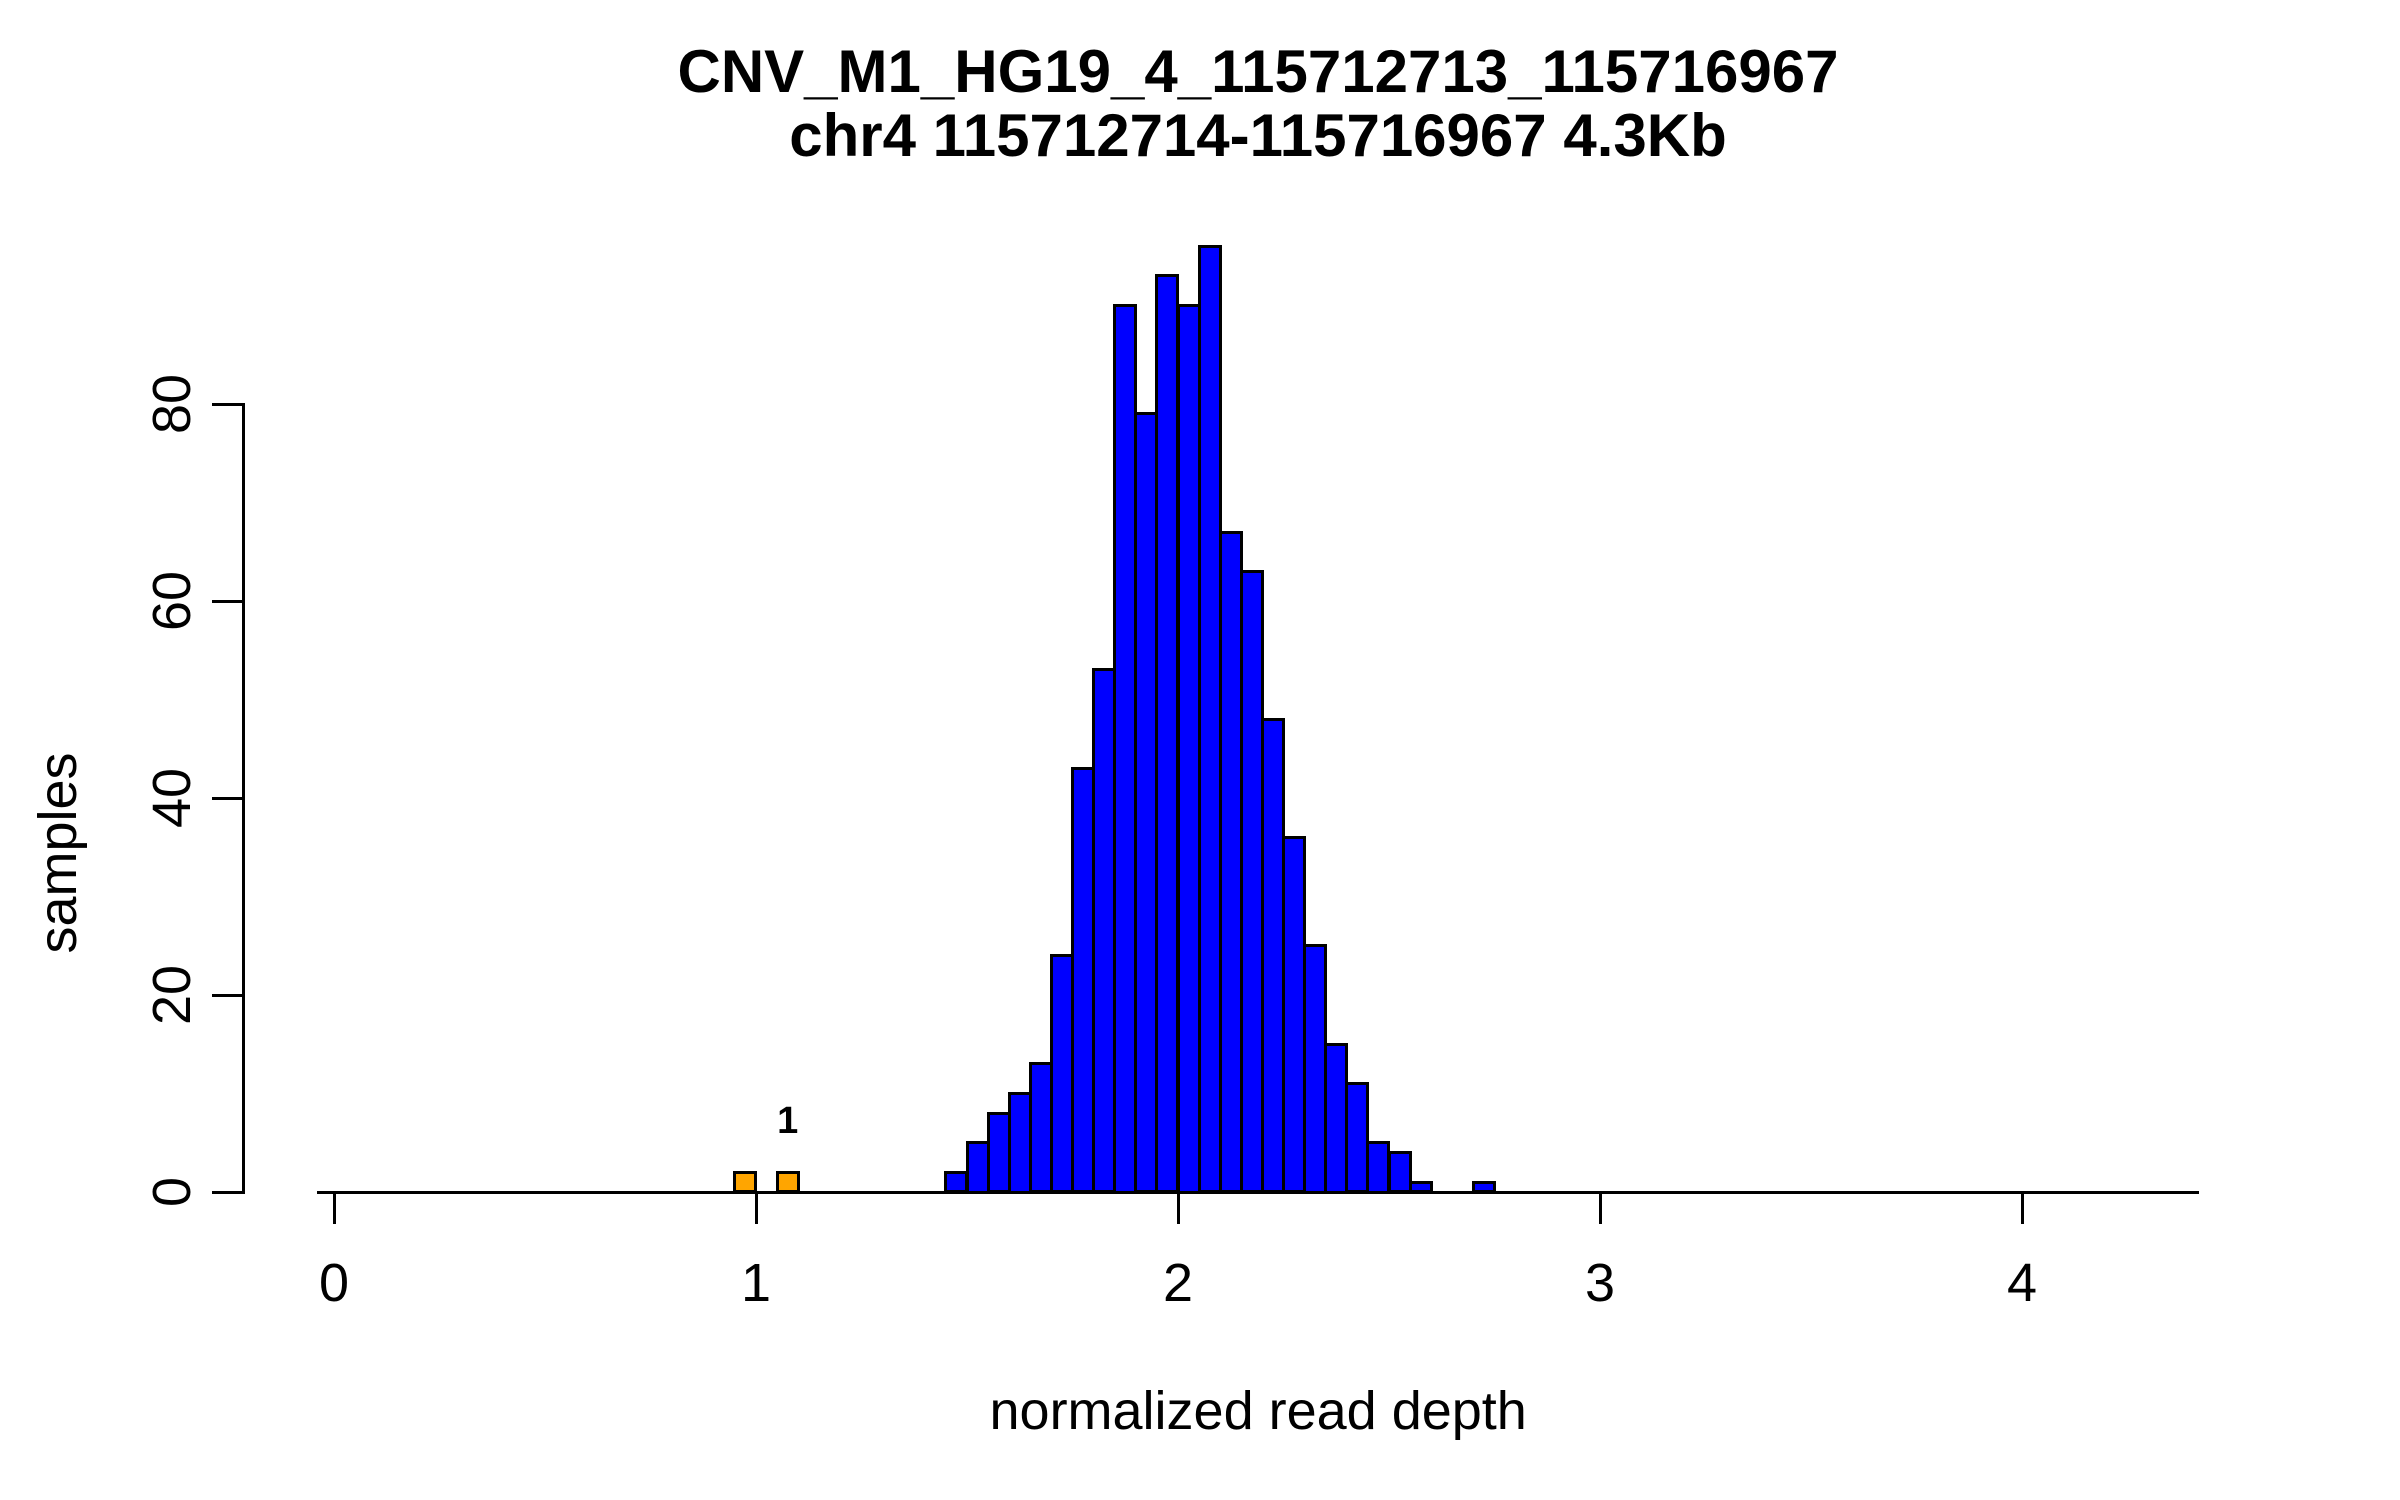 This screenshot has height=1500, width=2400. I want to click on x-axis-label: normalized read depth, so click(1258, 1411).